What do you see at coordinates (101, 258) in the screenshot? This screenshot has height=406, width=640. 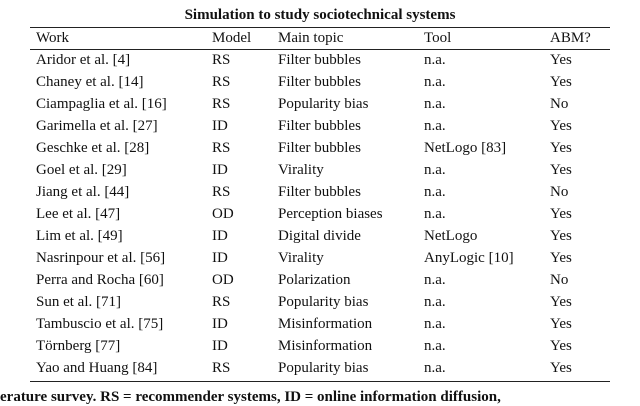 I see `table-cell: Nasrinpour et al. [56]` at bounding box center [101, 258].